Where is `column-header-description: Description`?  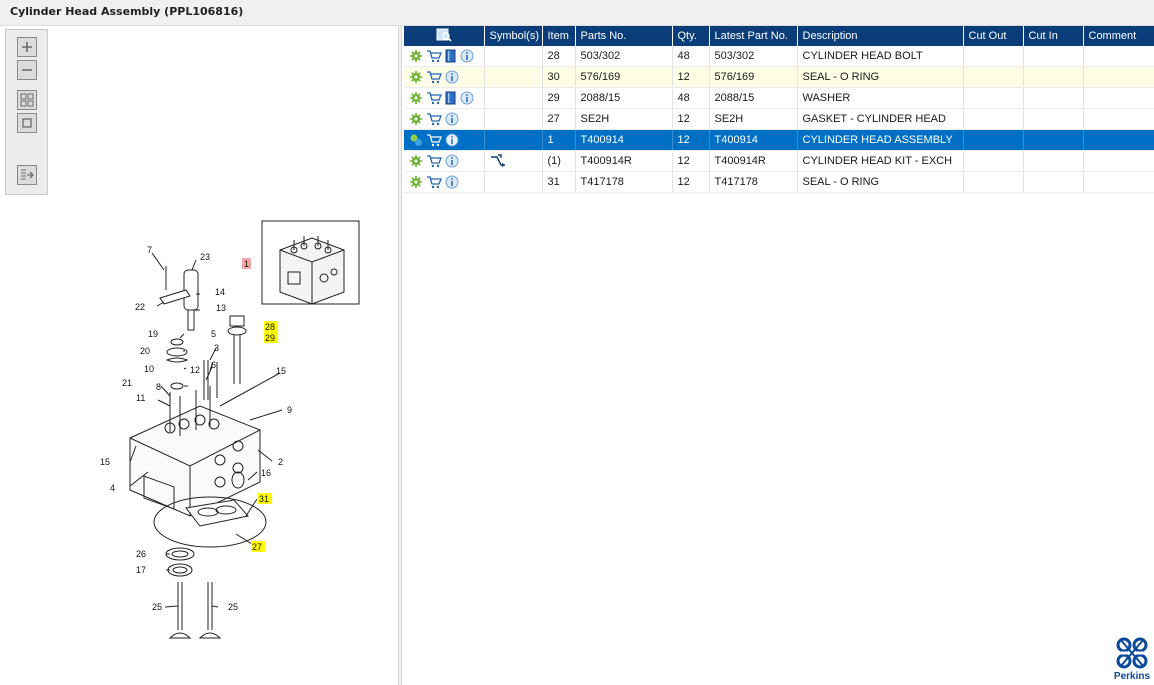
column-header-description: Description is located at coordinates (880, 36).